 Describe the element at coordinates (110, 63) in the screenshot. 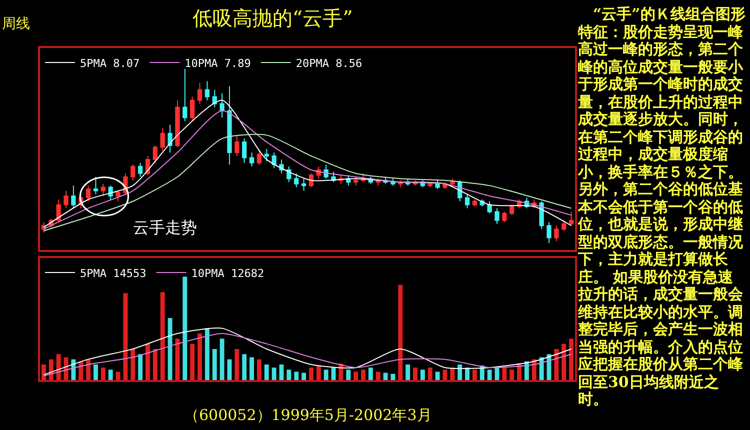

I see `legend-label: 5PMA 8.07` at that location.